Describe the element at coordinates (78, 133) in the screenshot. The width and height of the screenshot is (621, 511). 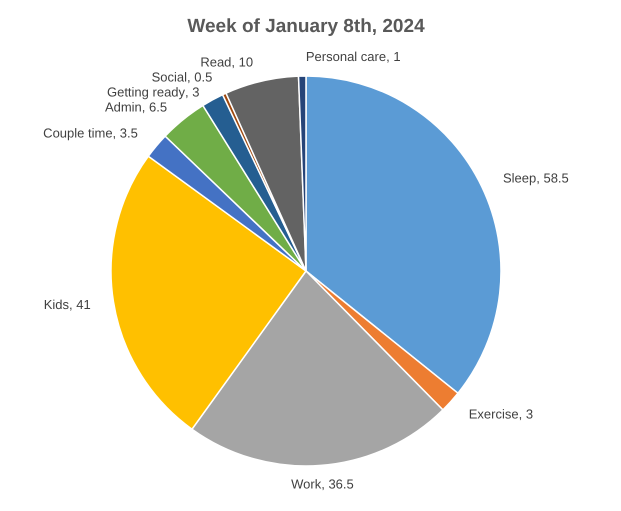
I see `slice-label: Couple time` at that location.